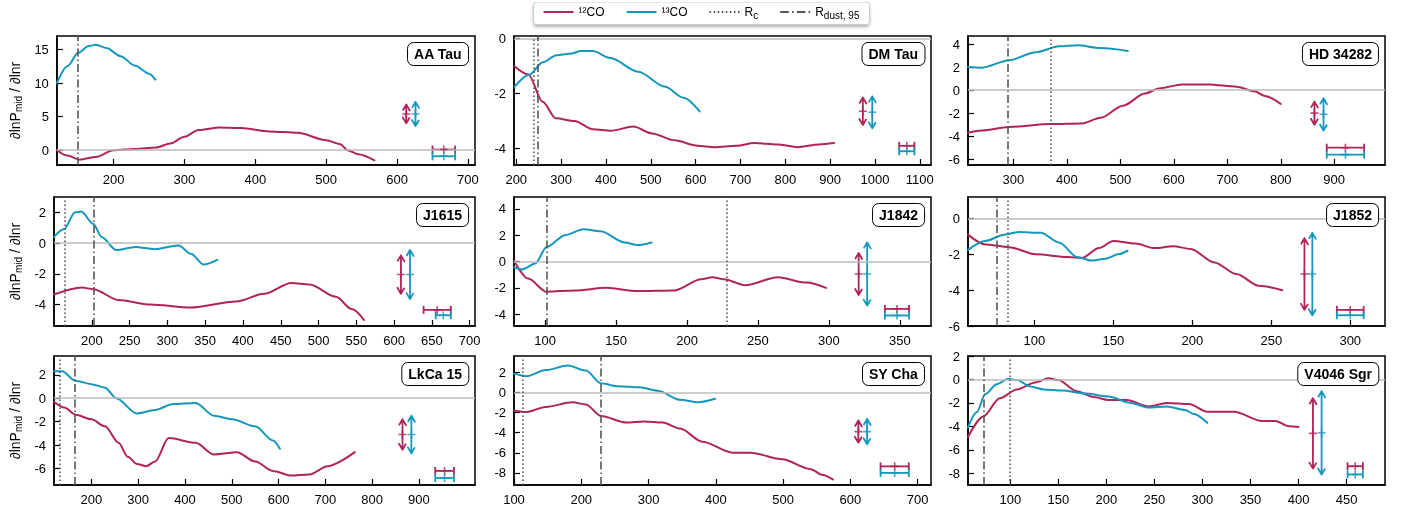 This screenshot has width=1417, height=506. I want to click on x-tick-label: 1000, so click(875, 179).